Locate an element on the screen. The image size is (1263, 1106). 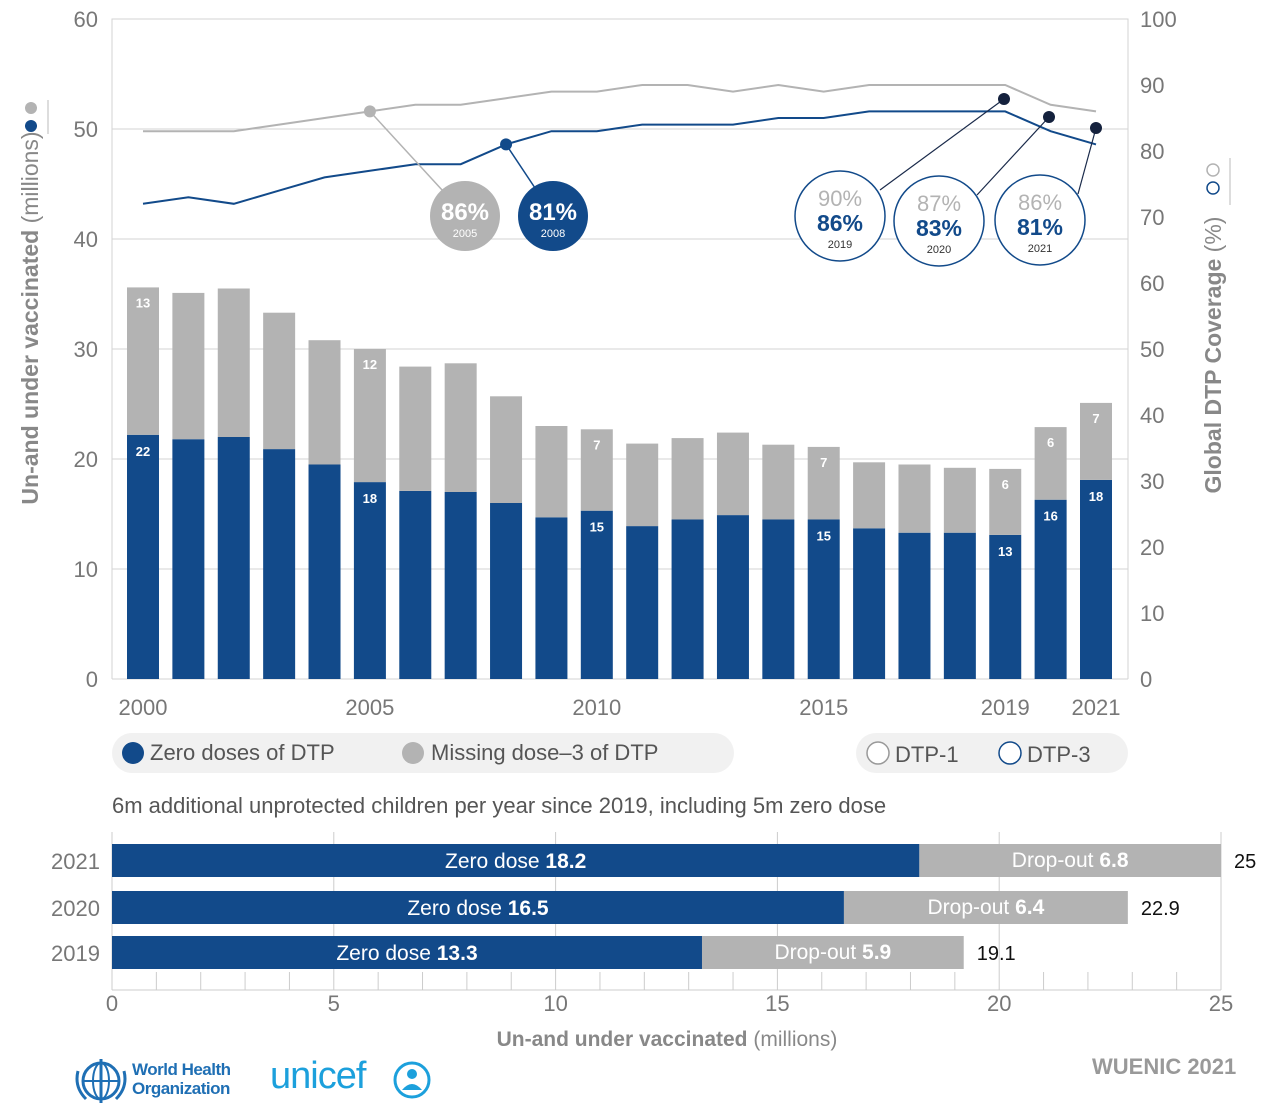
y-right-tick-label: 0 is located at coordinates (1146, 679).